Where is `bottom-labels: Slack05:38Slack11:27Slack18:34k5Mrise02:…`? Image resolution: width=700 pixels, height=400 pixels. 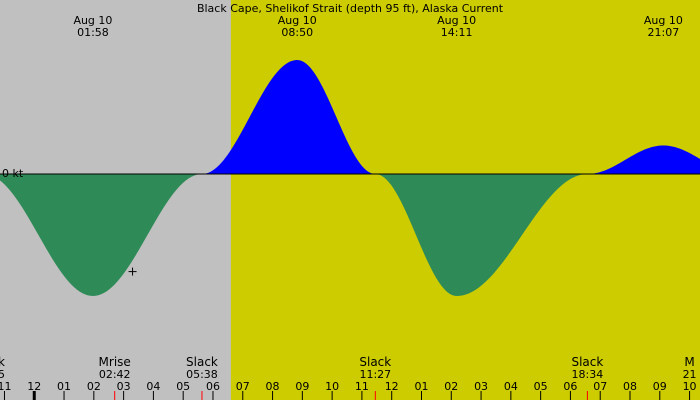
bottom-labels: Slack05:38Slack11:27Slack18:34k5Mrise02:… is located at coordinates (348, 368).